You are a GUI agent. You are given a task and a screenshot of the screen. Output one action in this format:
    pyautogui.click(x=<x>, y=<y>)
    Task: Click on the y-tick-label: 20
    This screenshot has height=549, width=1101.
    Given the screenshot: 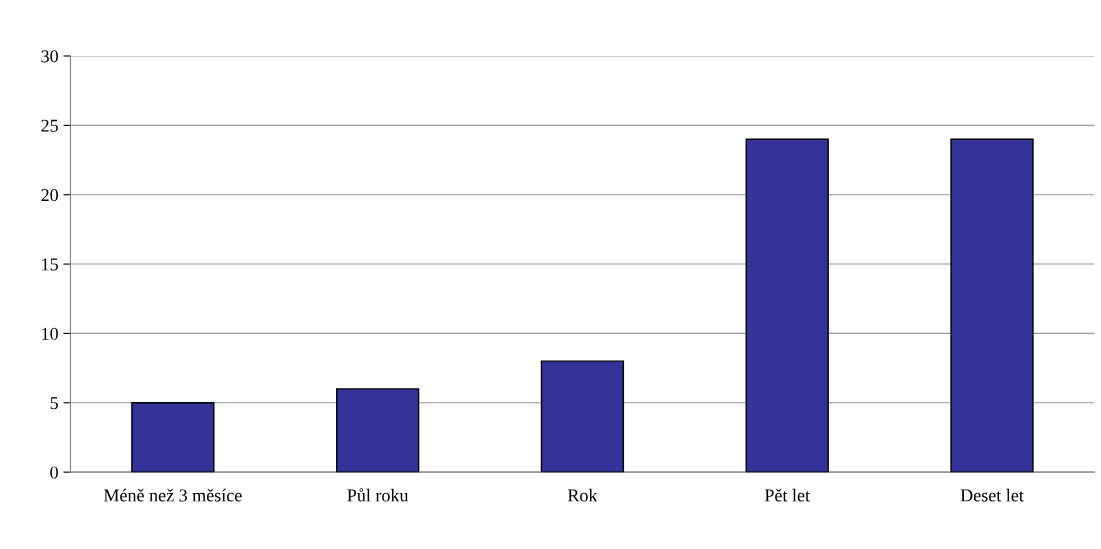 What is the action you would take?
    pyautogui.click(x=49, y=195)
    